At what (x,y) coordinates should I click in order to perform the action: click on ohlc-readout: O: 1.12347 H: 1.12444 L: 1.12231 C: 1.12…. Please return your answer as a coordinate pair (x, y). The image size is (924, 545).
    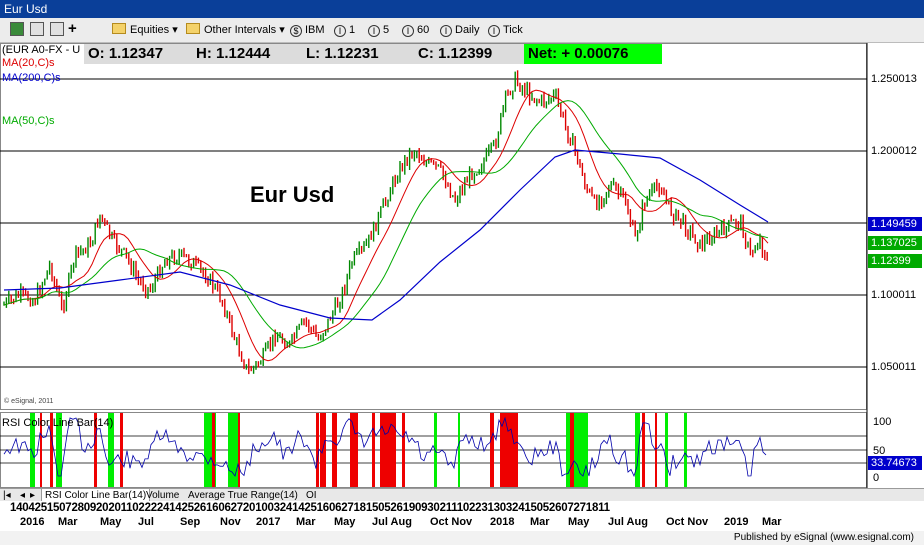
    Looking at the image, I should click on (304, 54).